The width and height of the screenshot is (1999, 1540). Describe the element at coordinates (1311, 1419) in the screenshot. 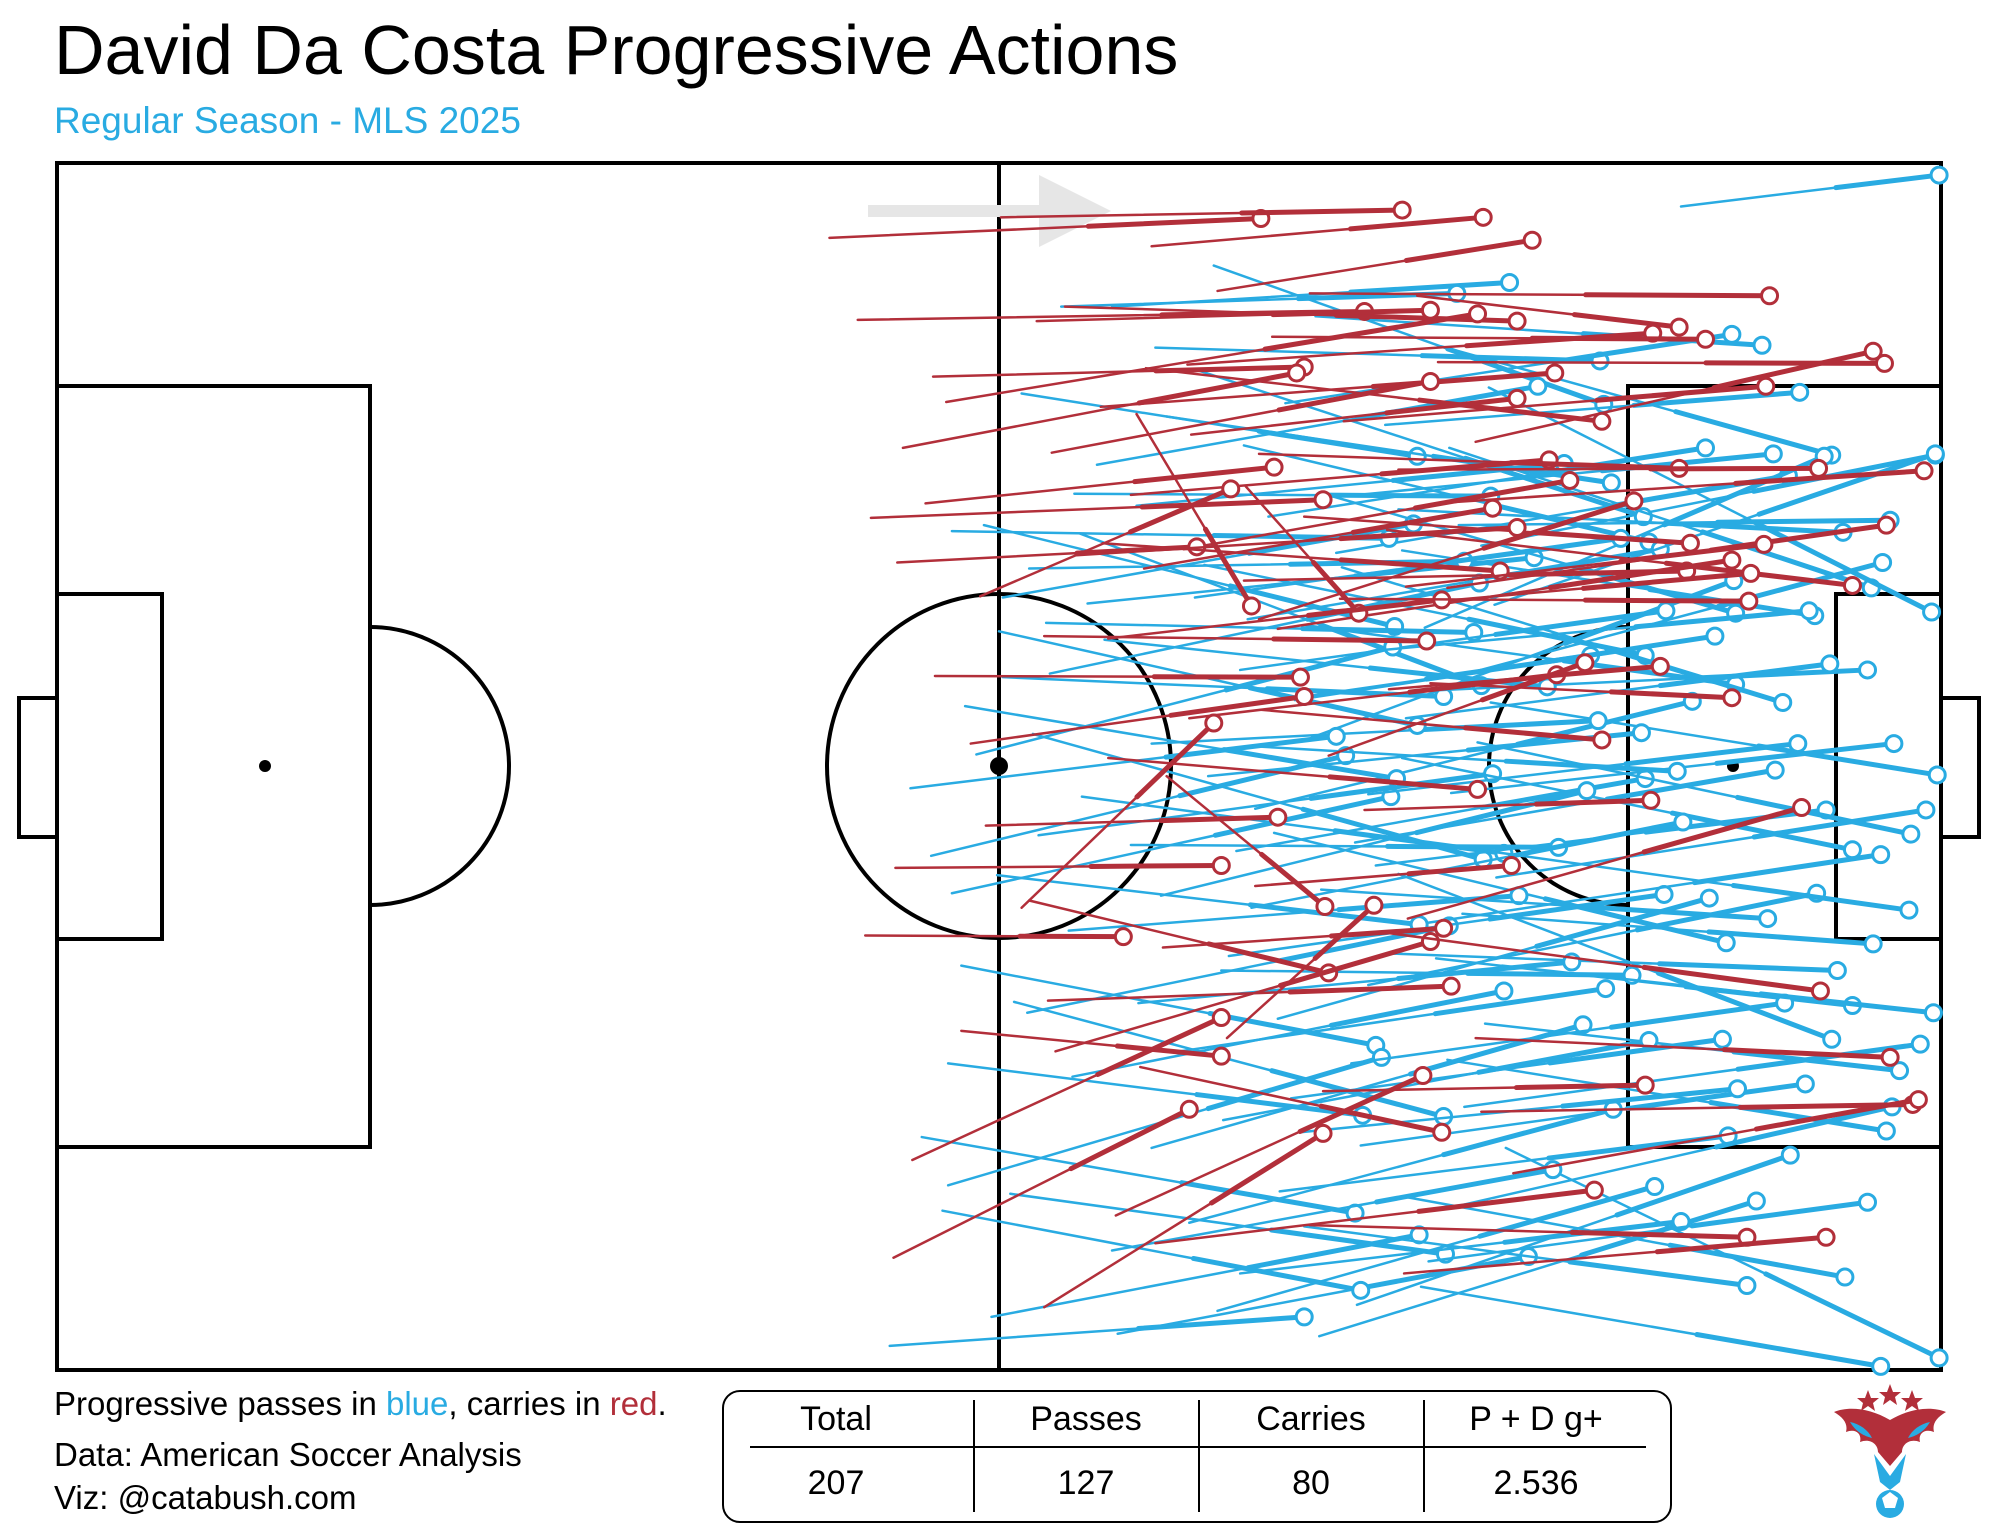

I see `stat-header: Carries` at that location.